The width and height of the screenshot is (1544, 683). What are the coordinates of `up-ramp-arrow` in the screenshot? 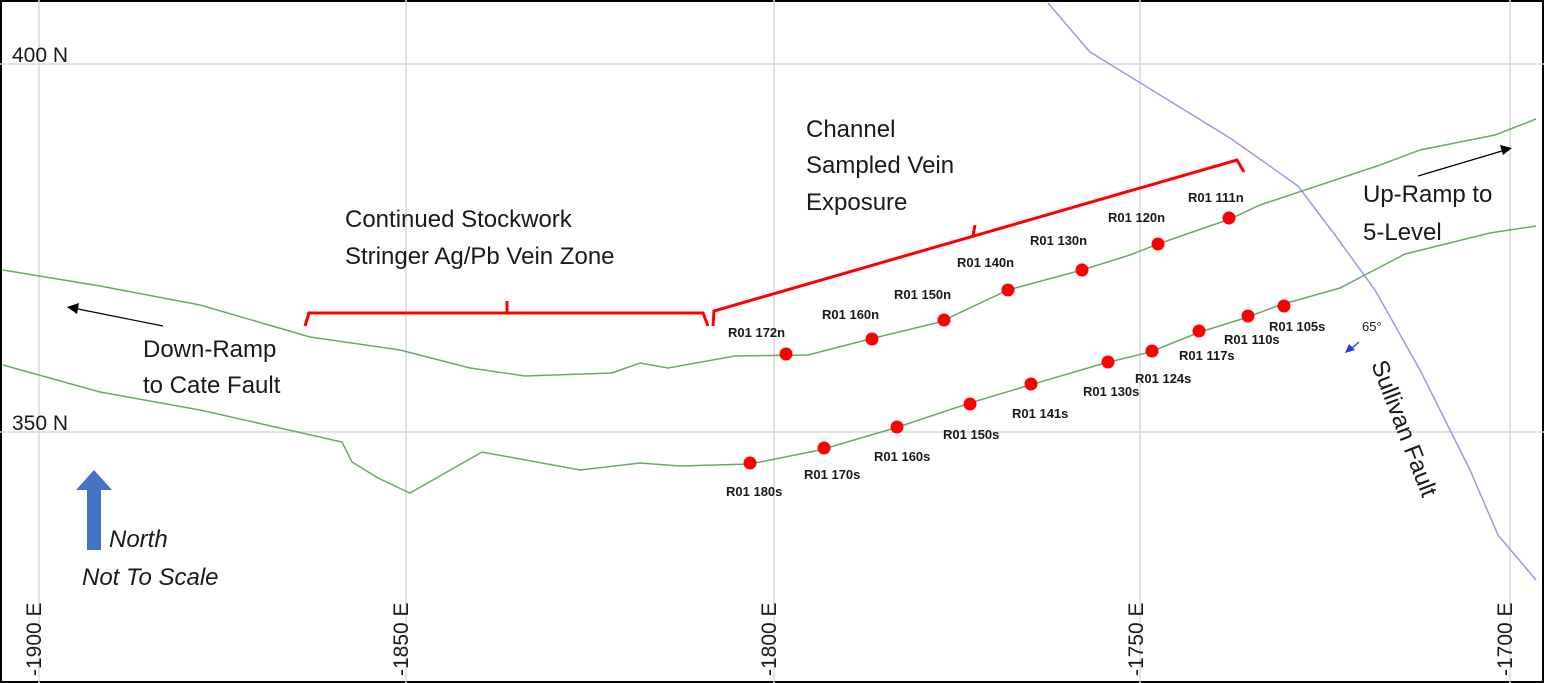 It's located at (1464, 161).